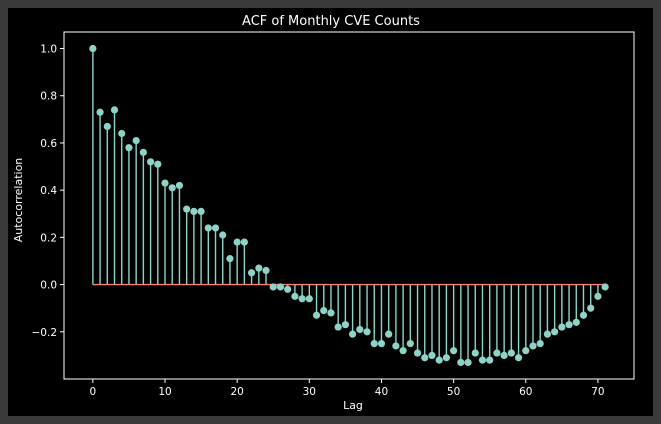 The height and width of the screenshot is (424, 661). Describe the element at coordinates (309, 392) in the screenshot. I see `x-tick-label: 30` at that location.